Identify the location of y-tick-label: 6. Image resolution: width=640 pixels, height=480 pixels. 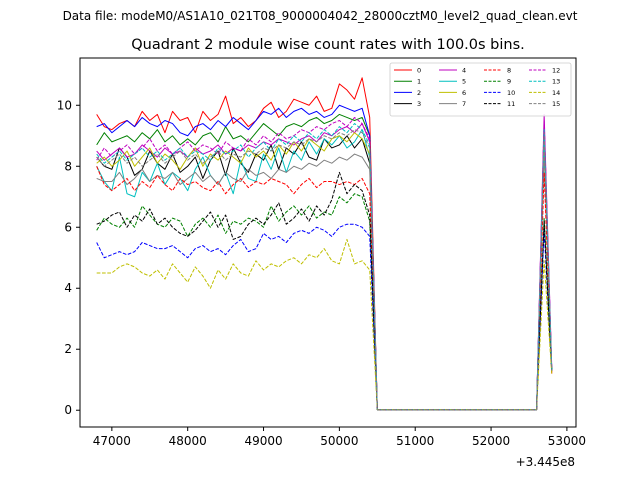
(68, 227).